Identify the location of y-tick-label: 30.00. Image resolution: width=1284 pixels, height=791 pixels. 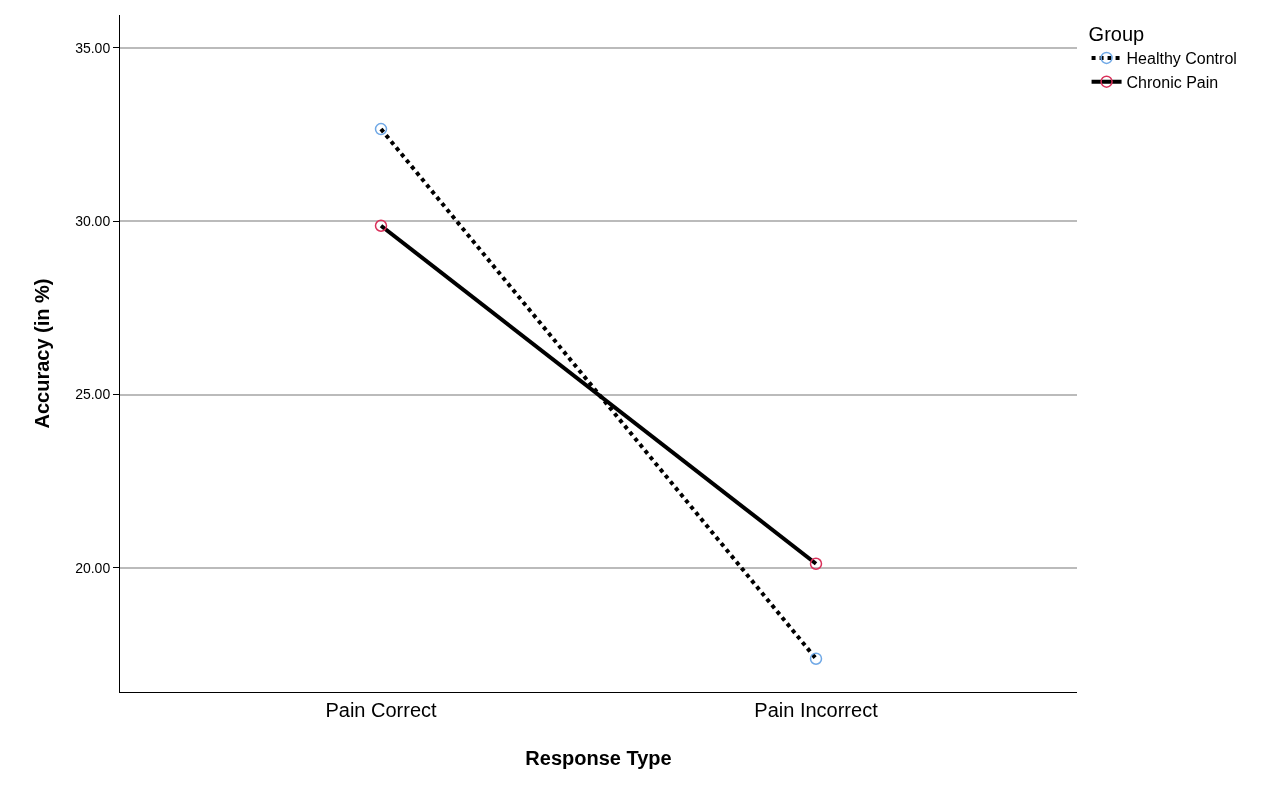
(93, 221).